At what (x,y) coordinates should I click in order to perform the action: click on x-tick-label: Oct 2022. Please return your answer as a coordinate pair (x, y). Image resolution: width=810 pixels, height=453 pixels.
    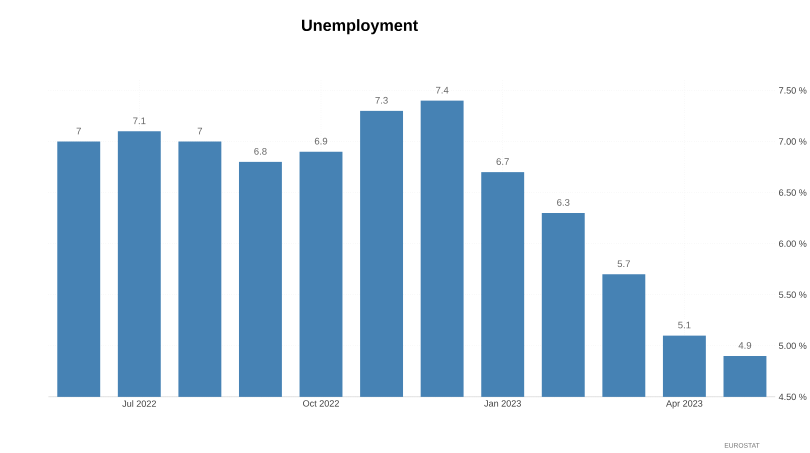
    Looking at the image, I should click on (321, 403).